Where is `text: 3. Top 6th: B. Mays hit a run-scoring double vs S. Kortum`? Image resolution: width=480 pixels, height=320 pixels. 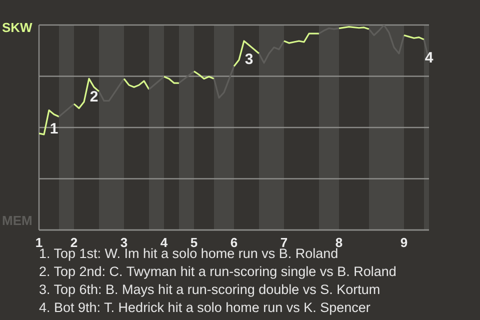 text: 3. Top 6th: B. Mays hit a run-scoring double vs S. Kortum is located at coordinates (210, 290).